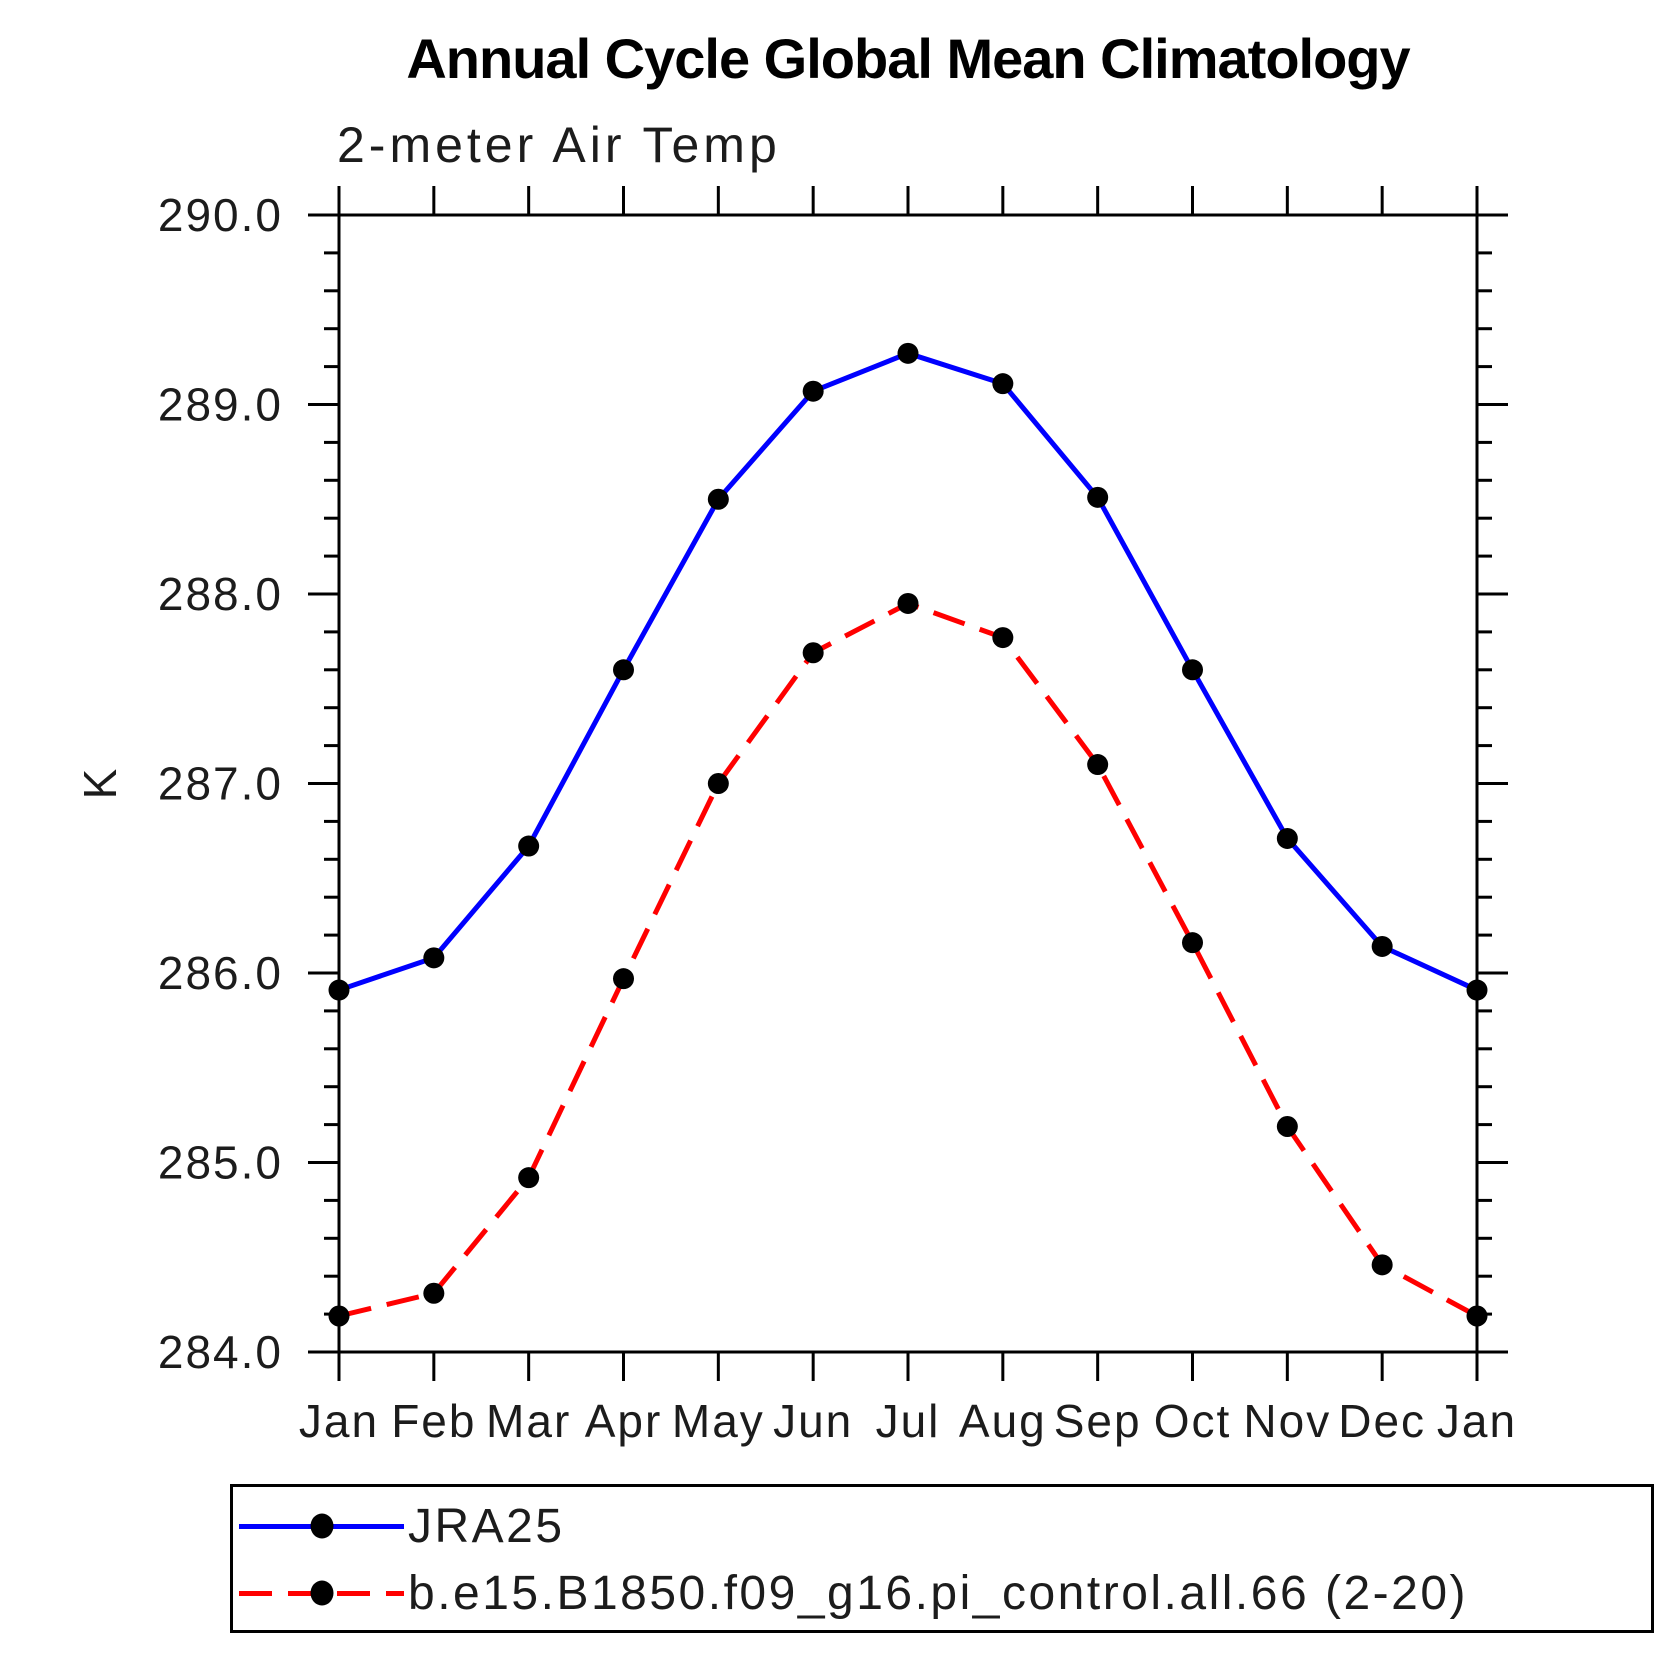 Image resolution: width=1674 pixels, height=1674 pixels. Describe the element at coordinates (1382, 1421) in the screenshot. I see `x-tick-label: Dec` at that location.